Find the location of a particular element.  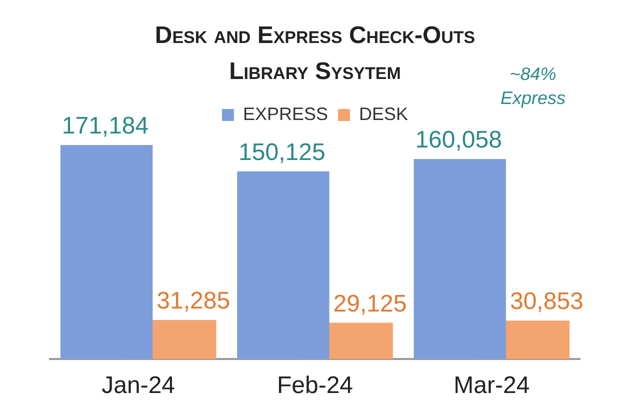

chart-title: Desk and Express Check-Outs is located at coordinates (315, 36).